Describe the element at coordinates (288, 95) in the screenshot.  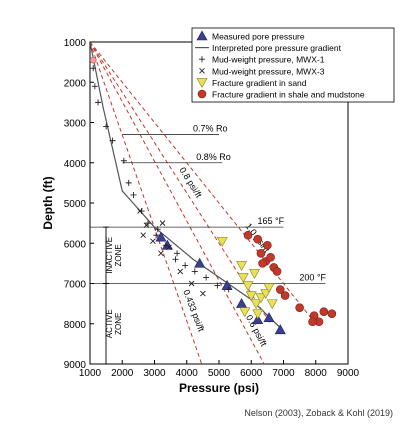
I see `legend-label: Fracture gradient in shale and mudstone` at that location.